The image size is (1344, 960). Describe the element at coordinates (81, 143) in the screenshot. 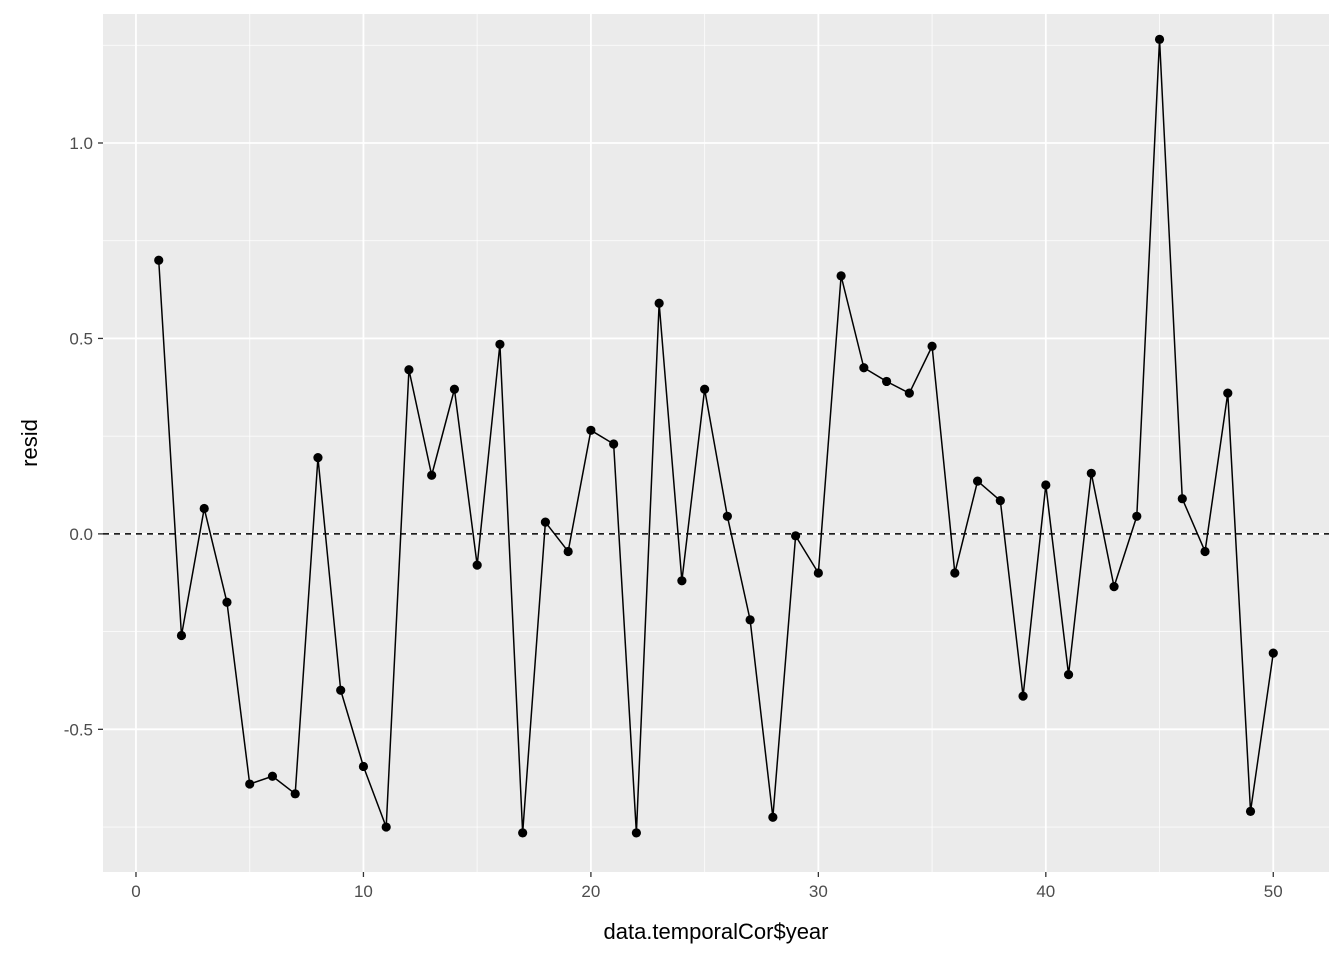

I see `y-tick-label: 1.0` at that location.